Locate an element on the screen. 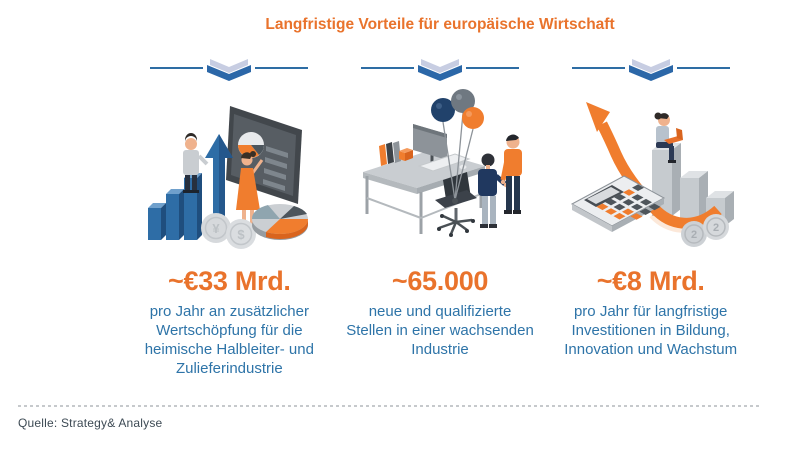  source-note: Quelle: Strategy& Analyse is located at coordinates (90, 423).